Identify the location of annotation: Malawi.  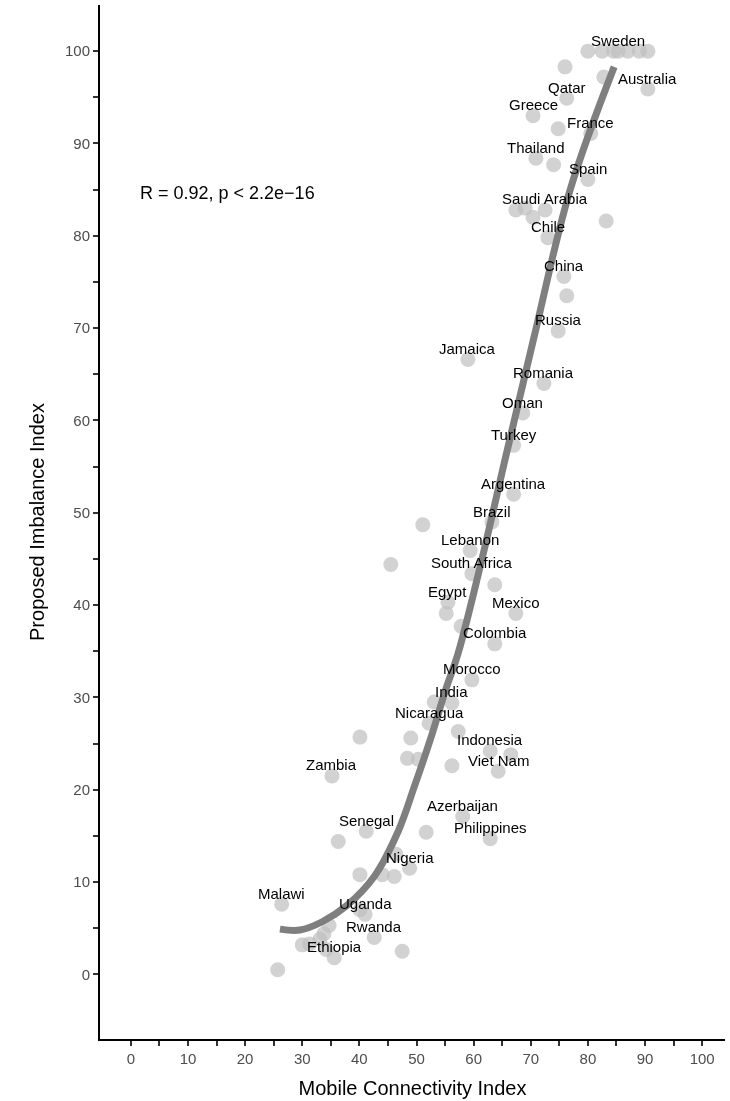
(281, 893).